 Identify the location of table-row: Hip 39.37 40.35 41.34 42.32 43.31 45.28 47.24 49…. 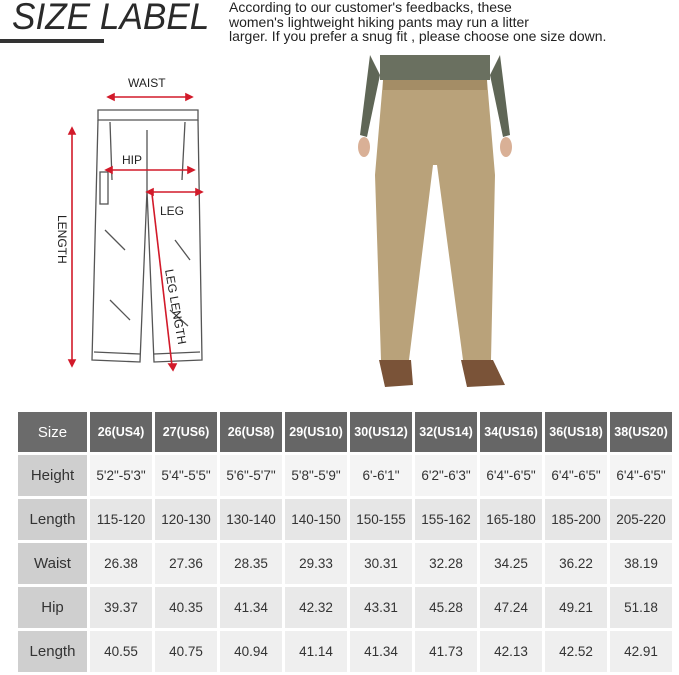
(345, 607).